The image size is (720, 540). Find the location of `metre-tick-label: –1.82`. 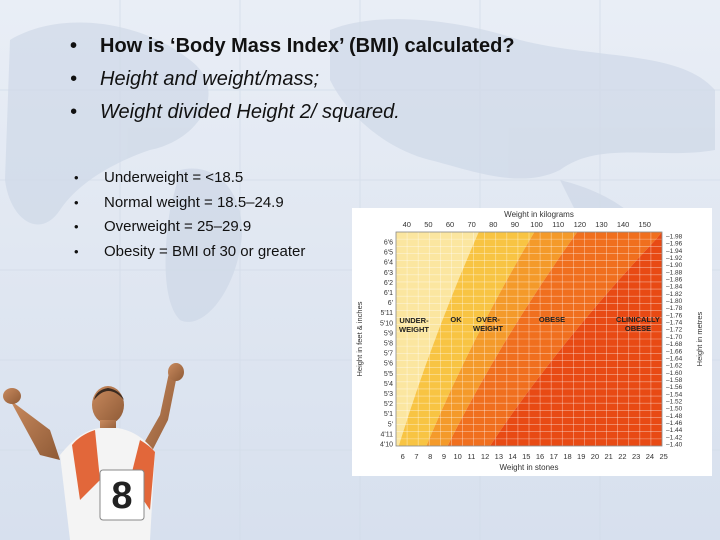

metre-tick-label: –1.82 is located at coordinates (674, 294).